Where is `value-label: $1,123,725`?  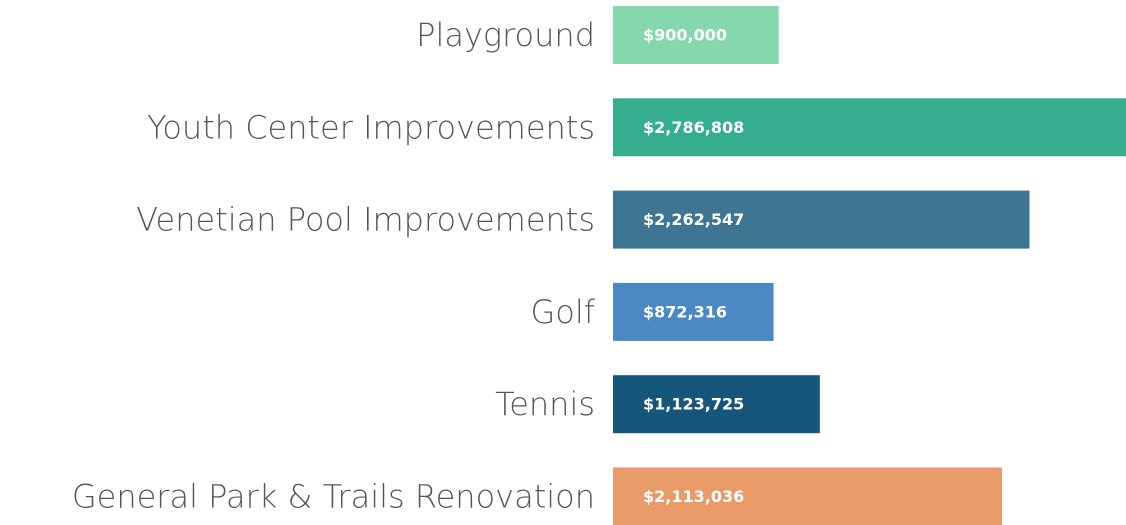 value-label: $1,123,725 is located at coordinates (693, 404).